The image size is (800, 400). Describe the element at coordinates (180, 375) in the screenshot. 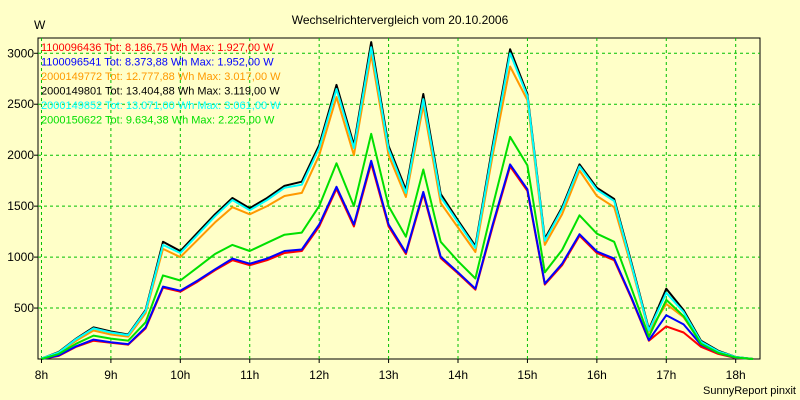

I see `x-tick-label: 10h` at that location.